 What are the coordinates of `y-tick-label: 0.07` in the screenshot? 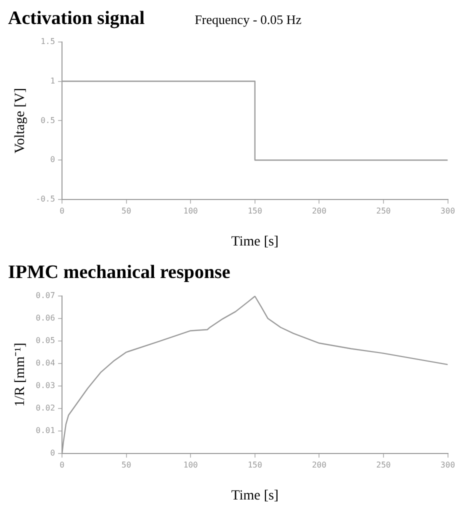 It's located at (46, 295).